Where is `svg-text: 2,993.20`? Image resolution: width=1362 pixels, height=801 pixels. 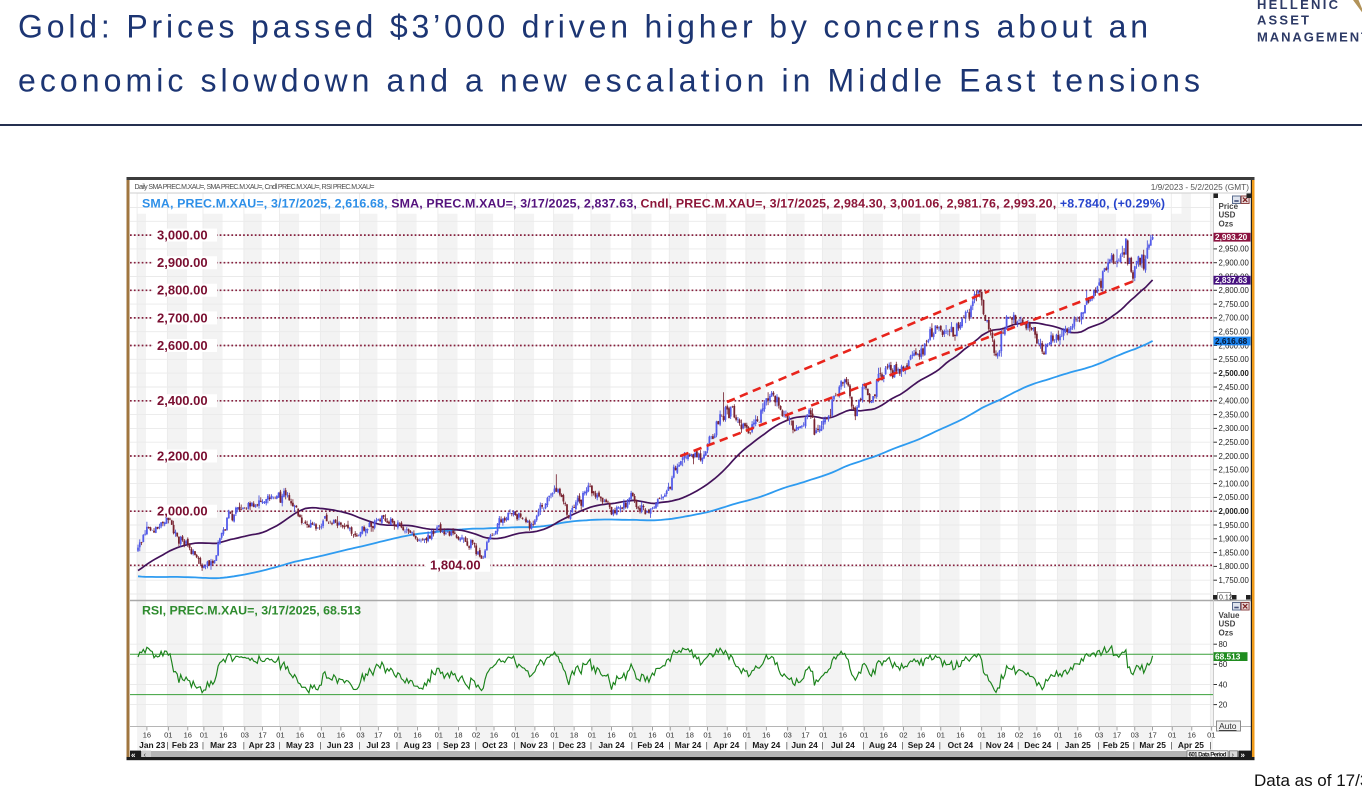 svg-text: 2,993.20 is located at coordinates (1231, 237).